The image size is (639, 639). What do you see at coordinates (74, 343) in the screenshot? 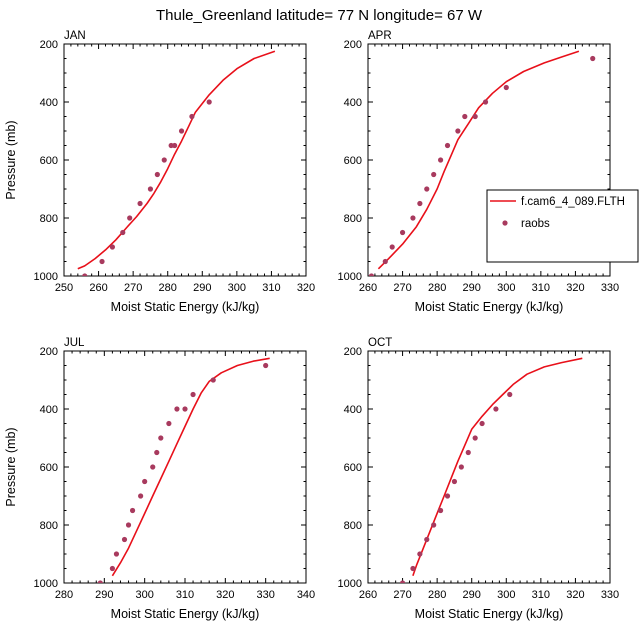
I see `panel-label: JUL` at bounding box center [74, 343].